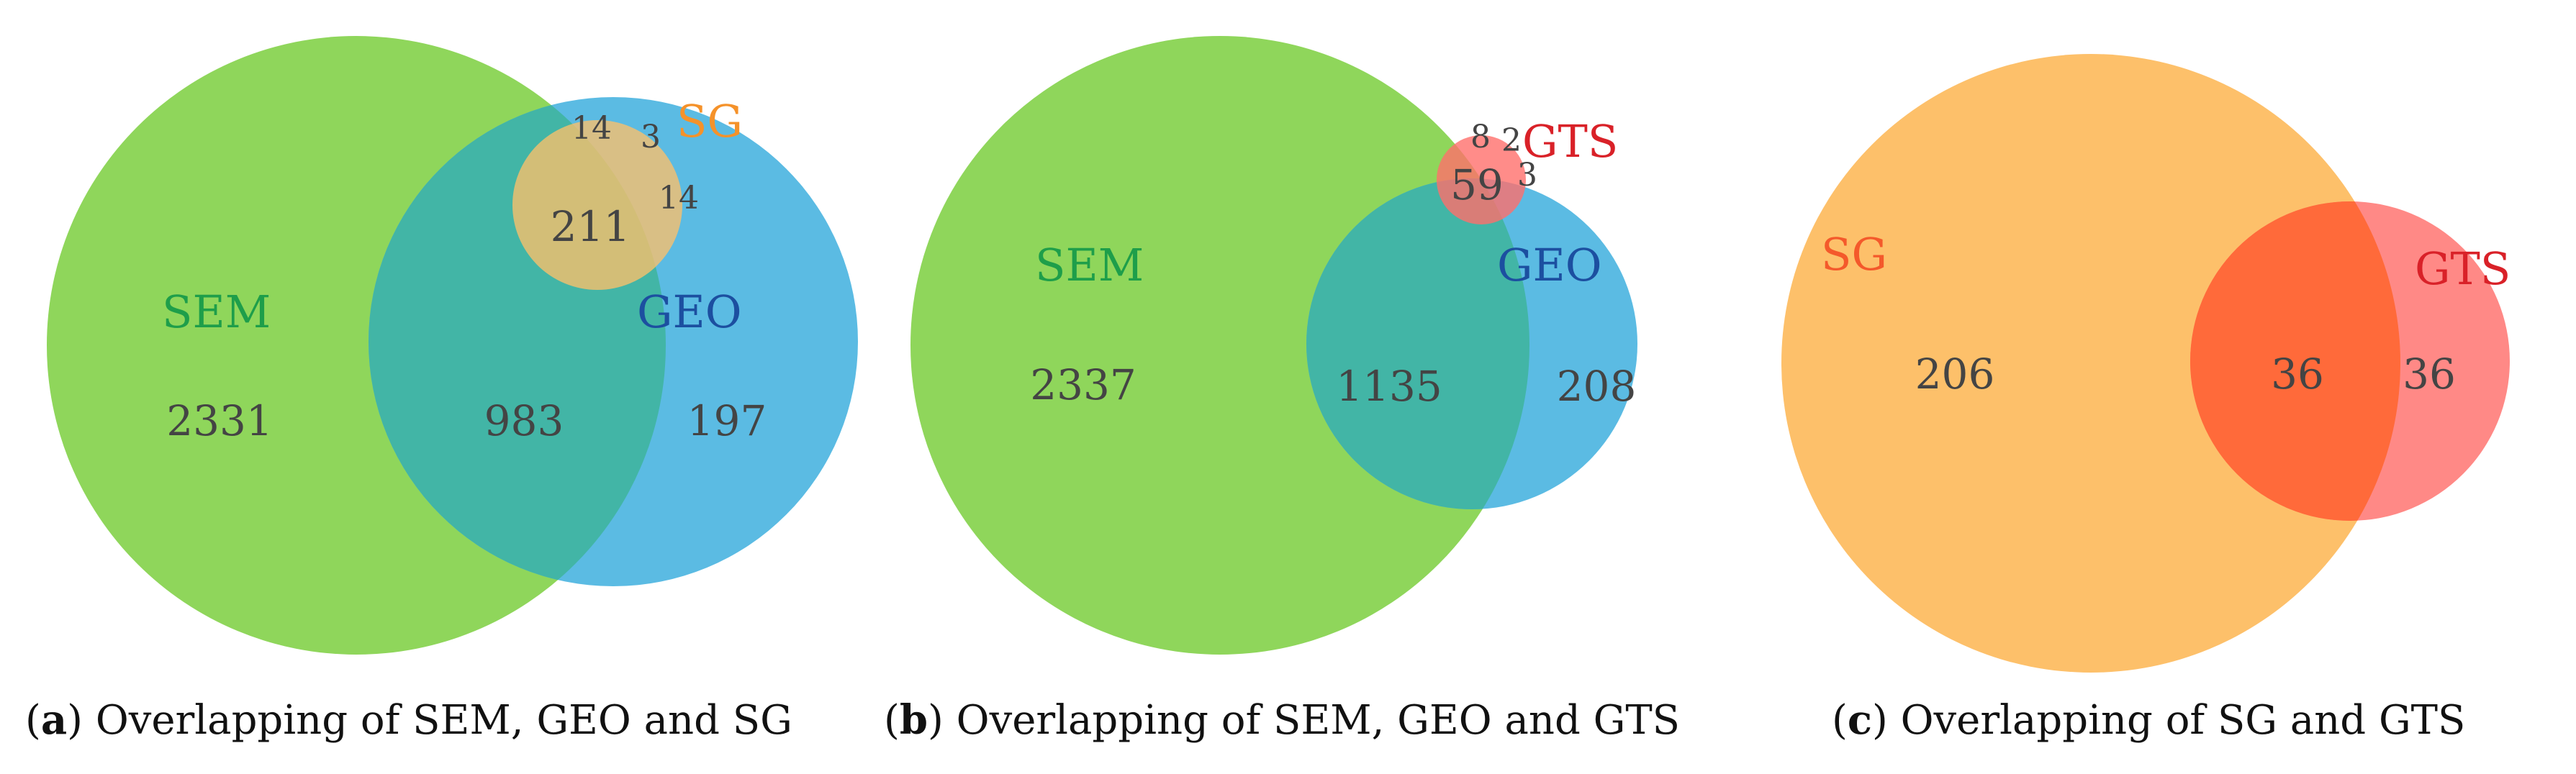 This screenshot has width=2576, height=774. I want to click on caption-b: (b) Overlapping of SEM, GEO and GTS, so click(1282, 720).